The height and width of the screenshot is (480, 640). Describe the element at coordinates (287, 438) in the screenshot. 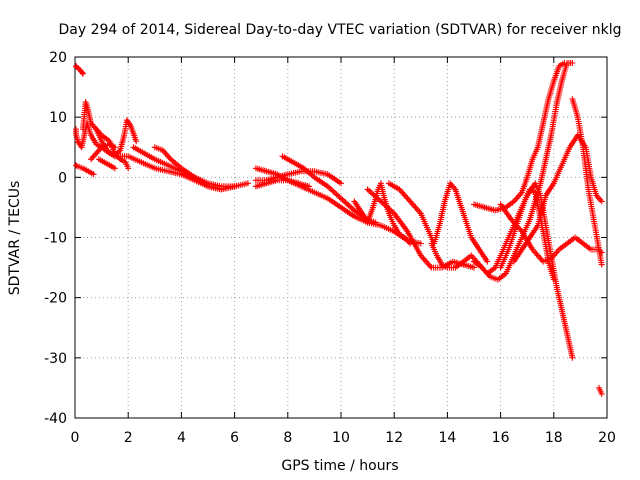

I see `x-tick-label: 8` at that location.